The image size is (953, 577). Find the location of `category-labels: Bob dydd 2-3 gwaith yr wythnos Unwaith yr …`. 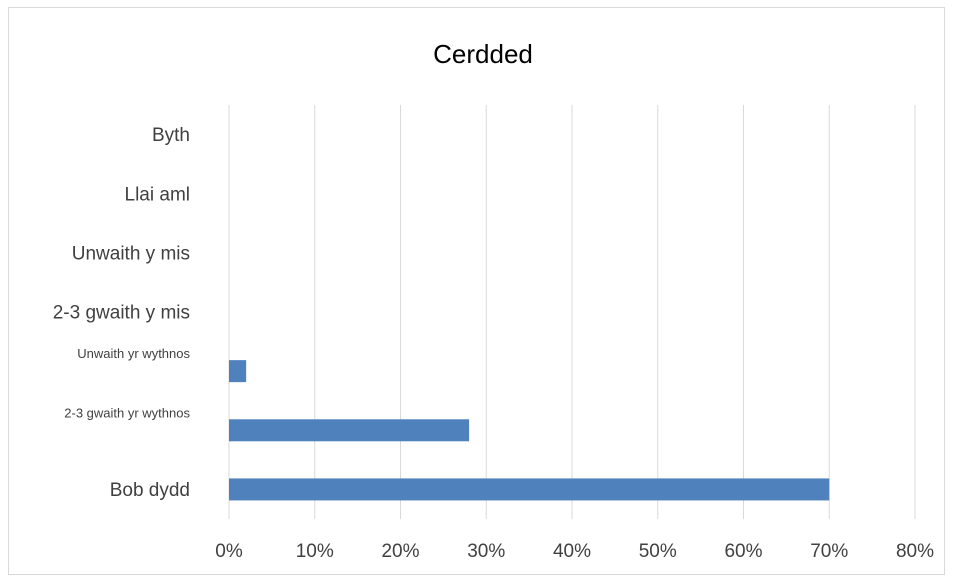

category-labels: Bob dydd 2-3 gwaith yr wythnos Unwaith yr … is located at coordinates (122, 313).